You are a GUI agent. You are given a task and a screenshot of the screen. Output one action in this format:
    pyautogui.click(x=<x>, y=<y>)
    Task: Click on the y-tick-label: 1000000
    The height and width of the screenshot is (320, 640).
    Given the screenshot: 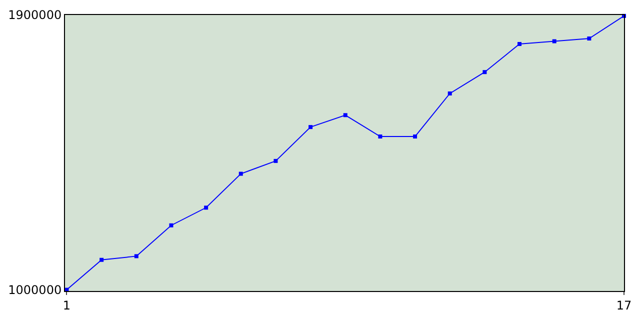 What is the action you would take?
    pyautogui.click(x=35, y=289)
    